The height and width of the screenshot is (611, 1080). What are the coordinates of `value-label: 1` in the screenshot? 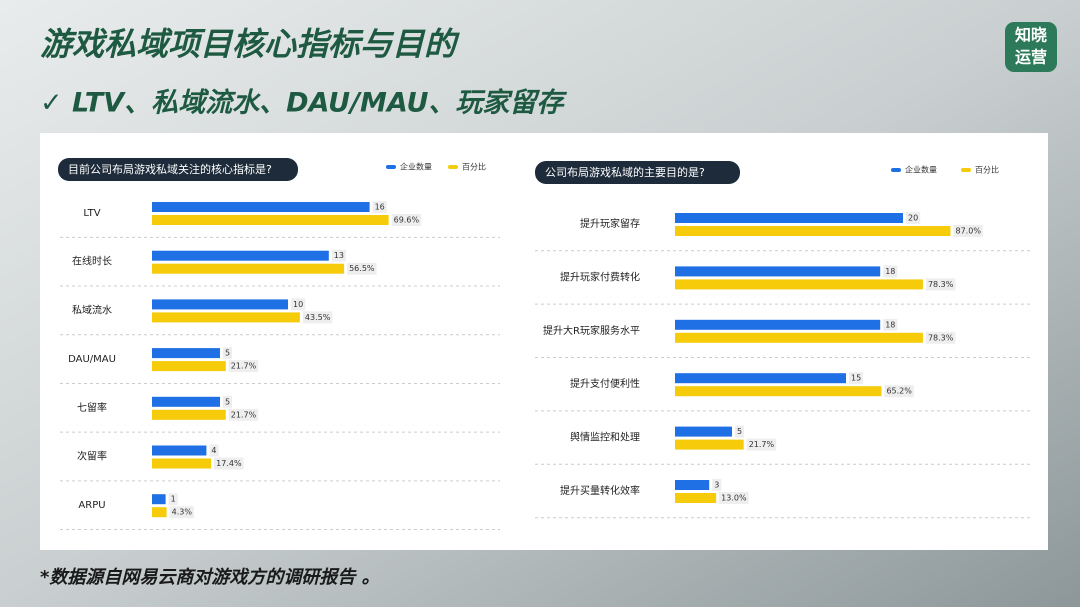 It's located at (173, 499).